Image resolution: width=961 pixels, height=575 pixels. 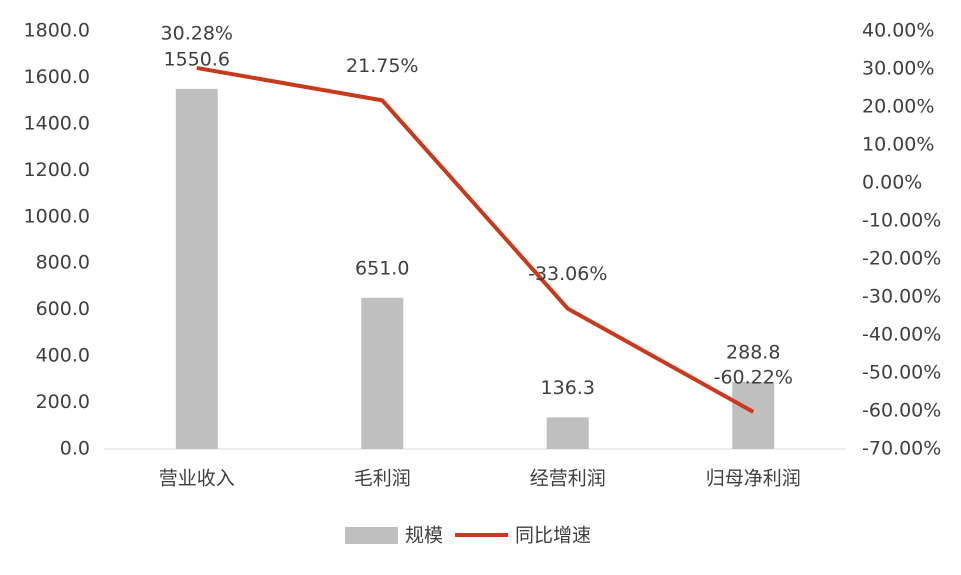 What do you see at coordinates (371, 535) in the screenshot?
I see `legend-swatch` at bounding box center [371, 535].